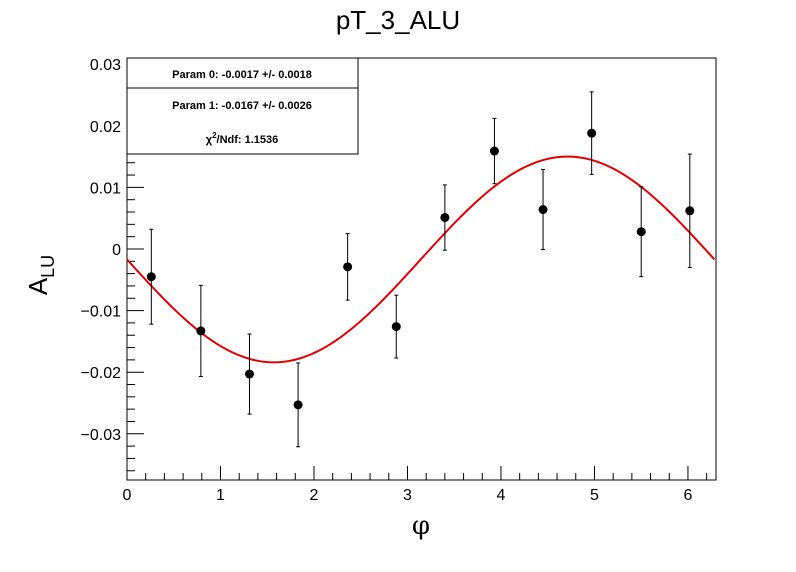 The height and width of the screenshot is (572, 796). I want to click on stats-chi2: χ2/Ndf: 1.1536, so click(242, 138).